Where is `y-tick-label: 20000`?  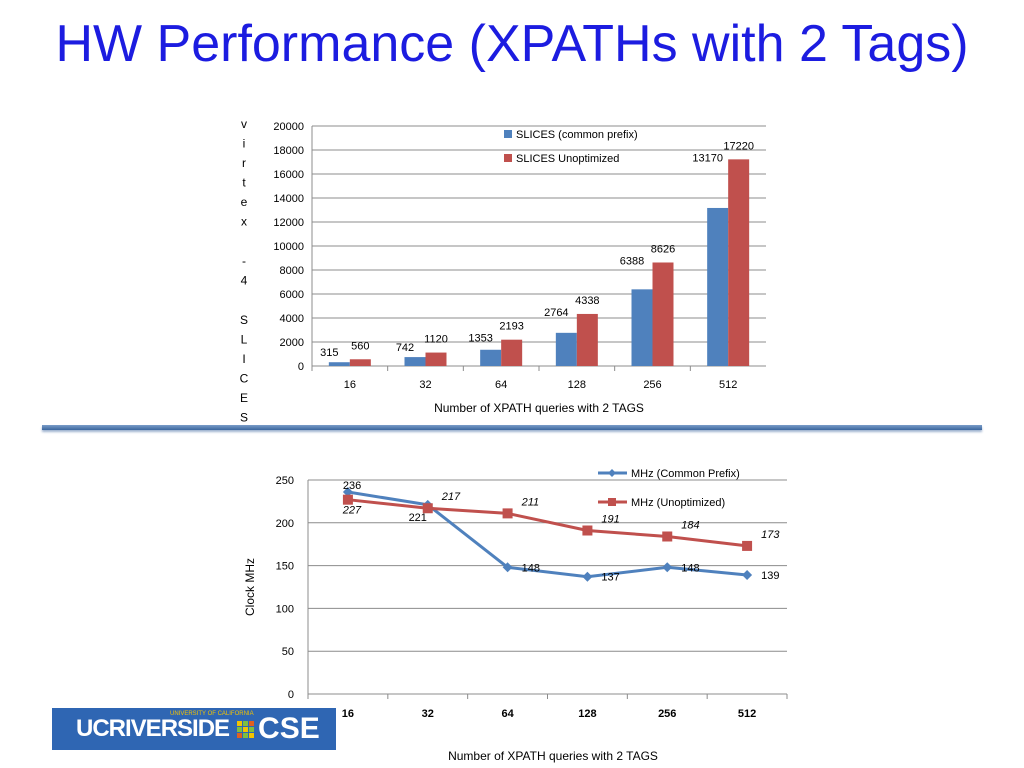
y-tick-label: 20000 is located at coordinates (288, 127).